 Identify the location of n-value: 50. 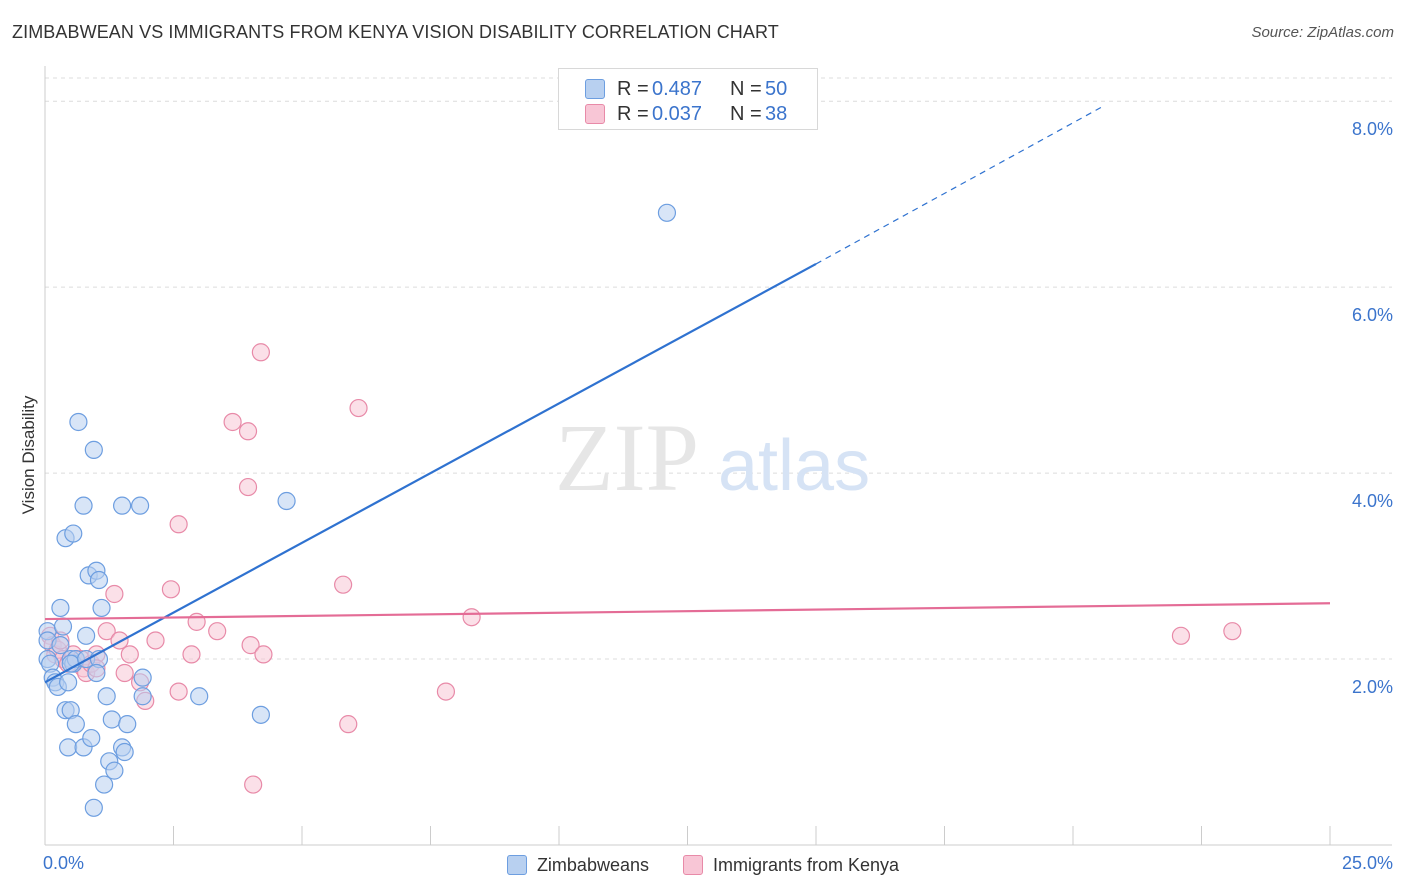
(776, 88).